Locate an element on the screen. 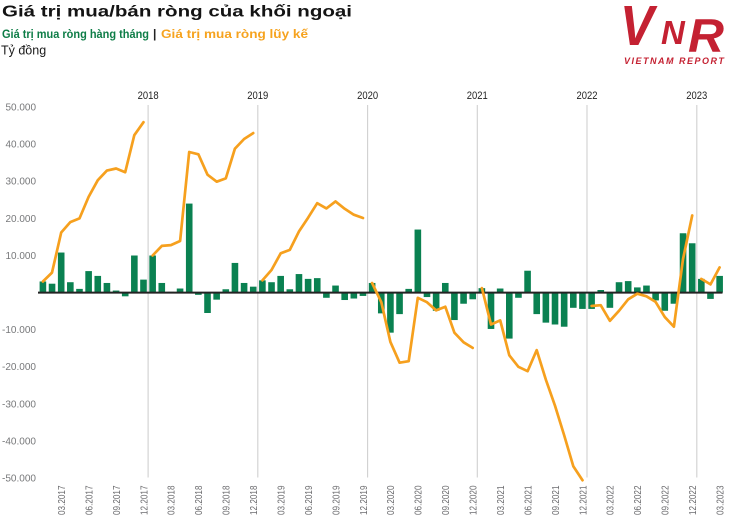  svg-text: Giá trị mua ròng hàng tháng is located at coordinates (75, 34).